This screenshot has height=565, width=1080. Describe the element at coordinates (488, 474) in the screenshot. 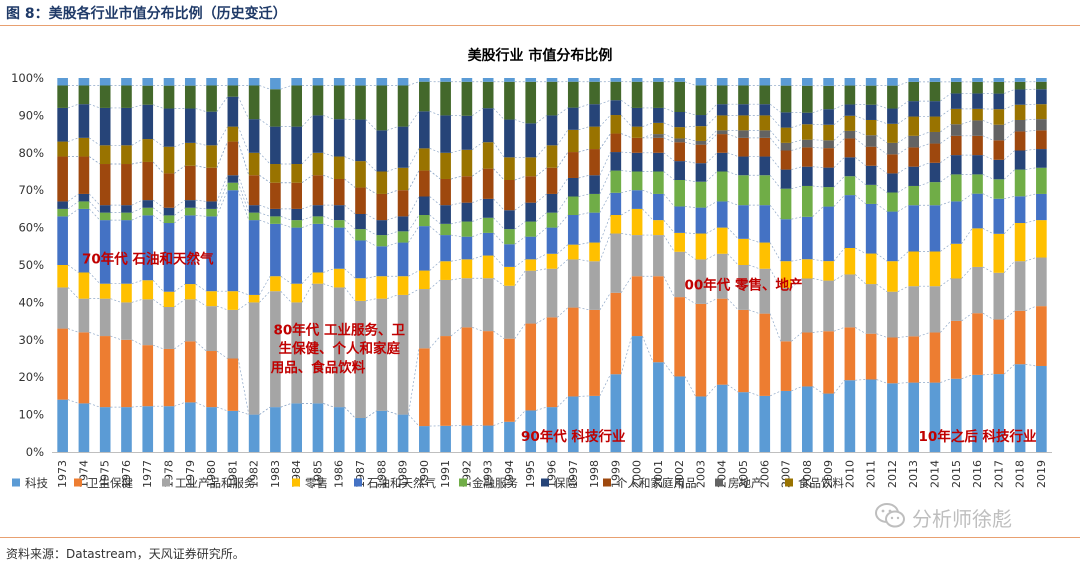

I see `x-tick-label: 1993` at that location.